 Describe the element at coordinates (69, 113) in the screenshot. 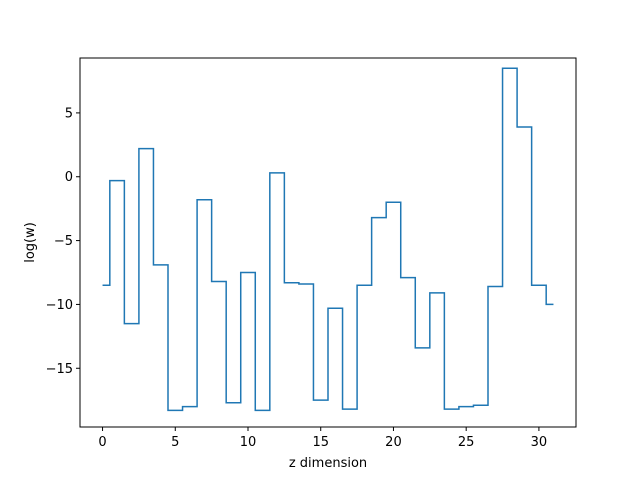

I see `y-tick-label: 5` at that location.